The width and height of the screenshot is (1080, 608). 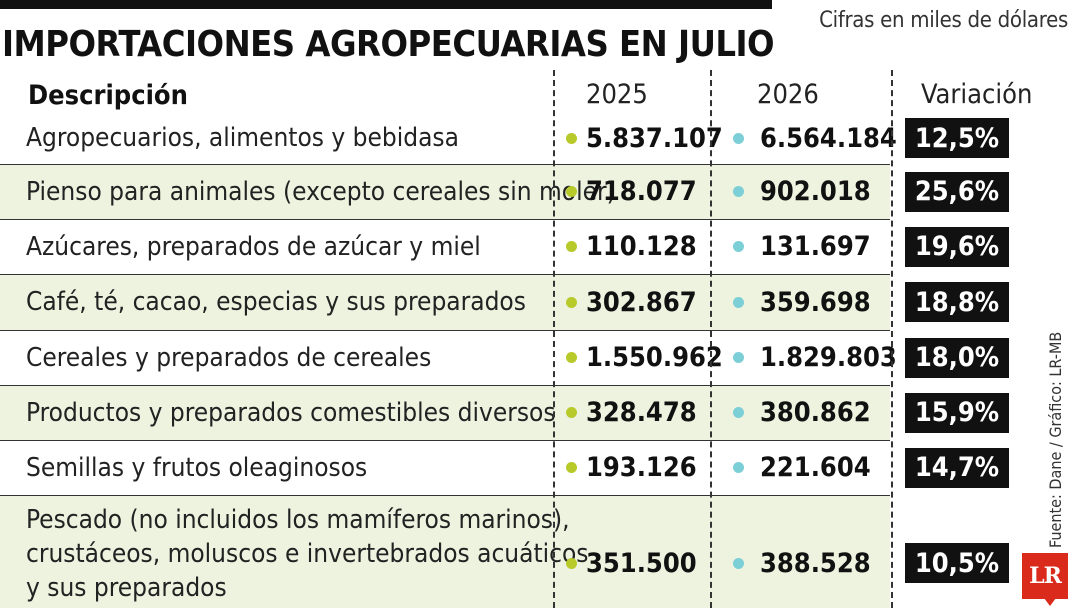 What do you see at coordinates (641, 191) in the screenshot?
I see `value-2025-text: 718.077` at bounding box center [641, 191].